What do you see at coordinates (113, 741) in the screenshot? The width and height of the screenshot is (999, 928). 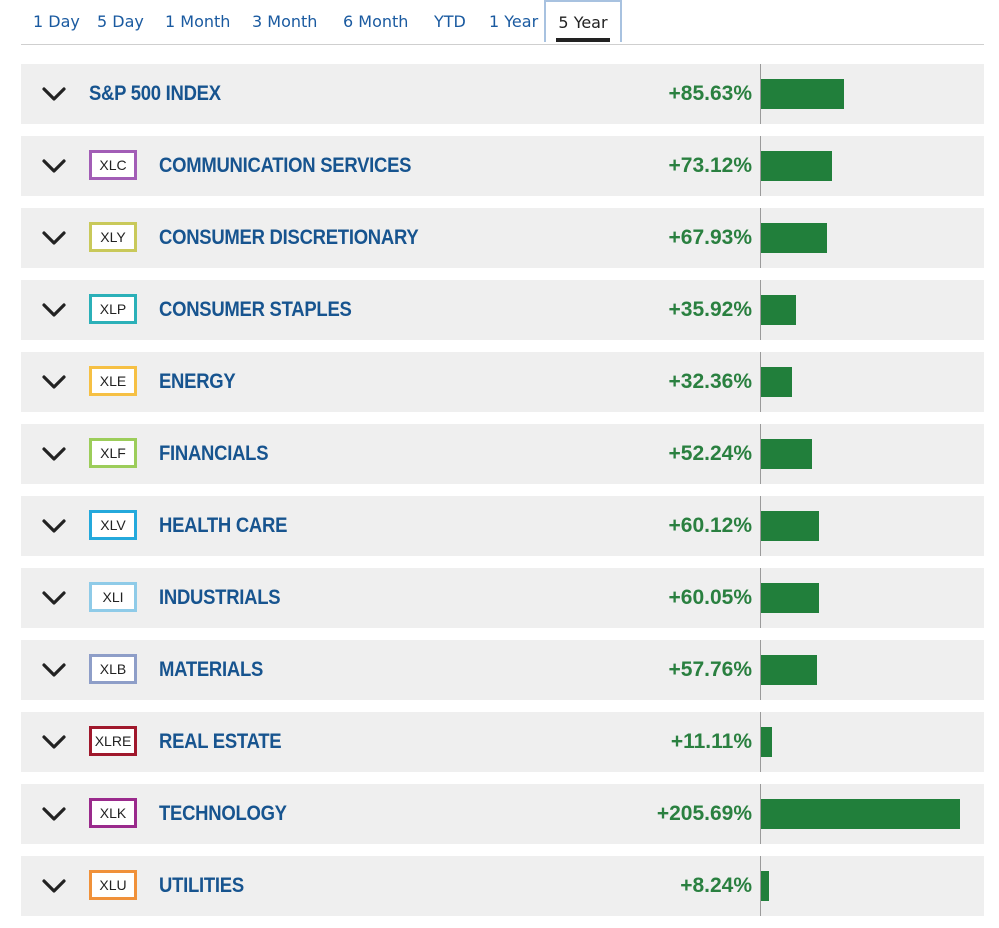 I see `ticker-badge: XLRE` at bounding box center [113, 741].